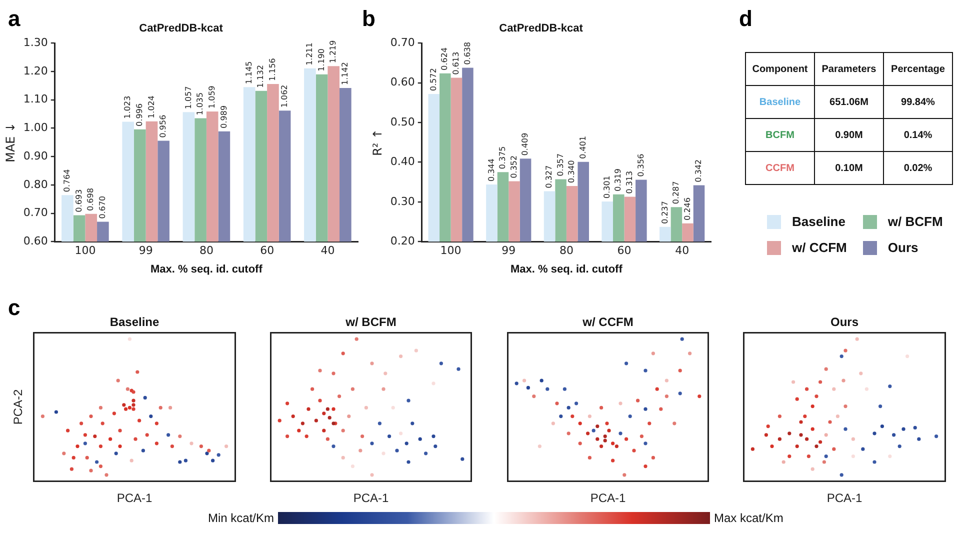  Describe the element at coordinates (618, 180) in the screenshot. I see `data-label: 0.319` at that location.